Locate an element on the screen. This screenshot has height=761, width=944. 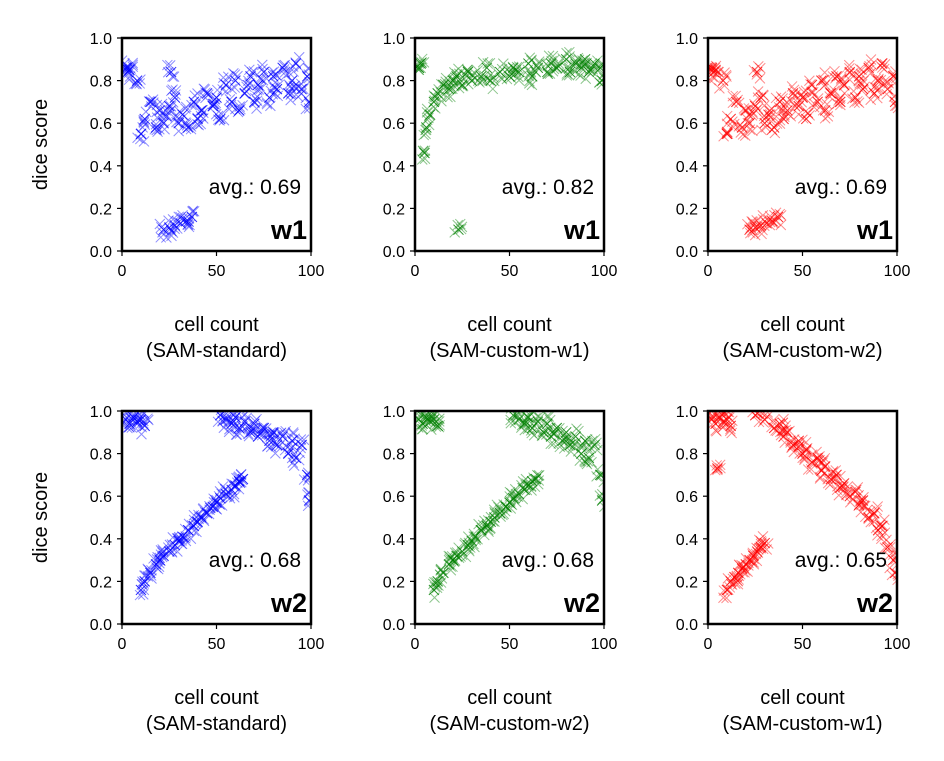
y-tick-label: 1.0 is located at coordinates (101, 39).